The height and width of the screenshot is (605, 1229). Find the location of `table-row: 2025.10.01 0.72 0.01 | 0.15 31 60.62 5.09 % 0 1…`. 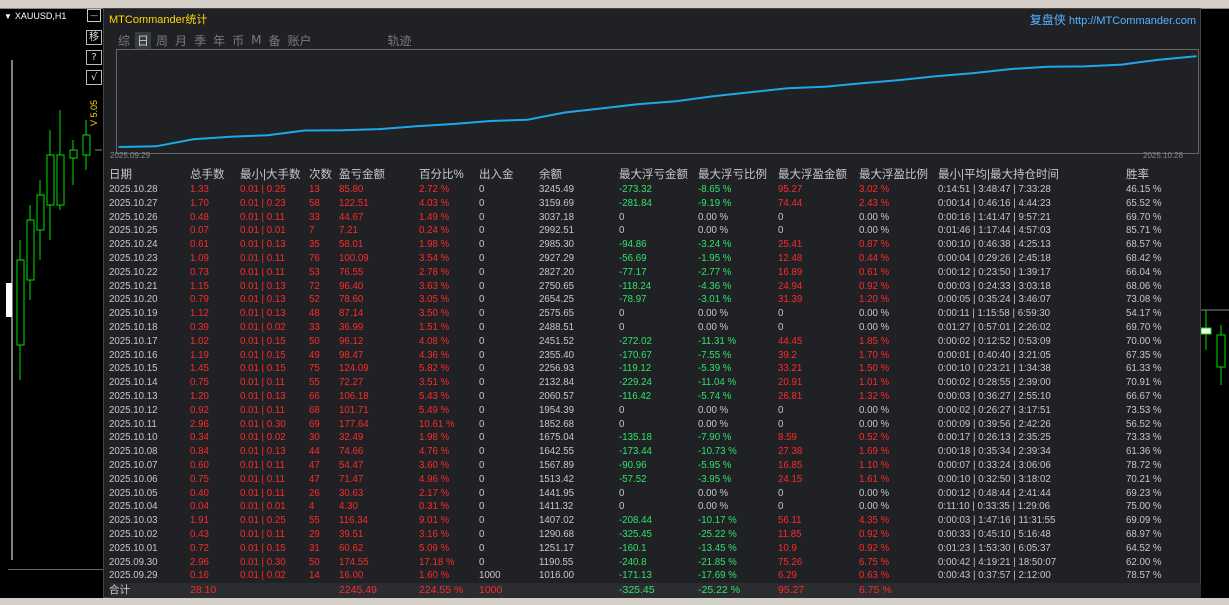

table-row: 2025.10.01 0.72 0.01 | 0.15 31 60.62 5.09 % 0 1… is located at coordinates (655, 549).